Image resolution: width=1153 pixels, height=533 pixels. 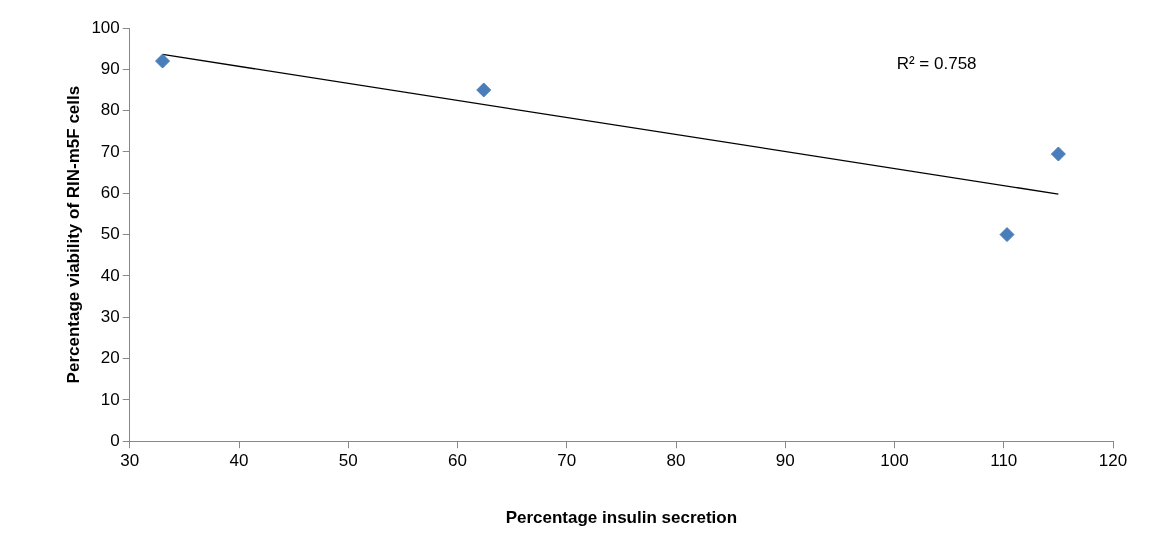 I want to click on y-tick-label: 30, so click(x=110, y=316).